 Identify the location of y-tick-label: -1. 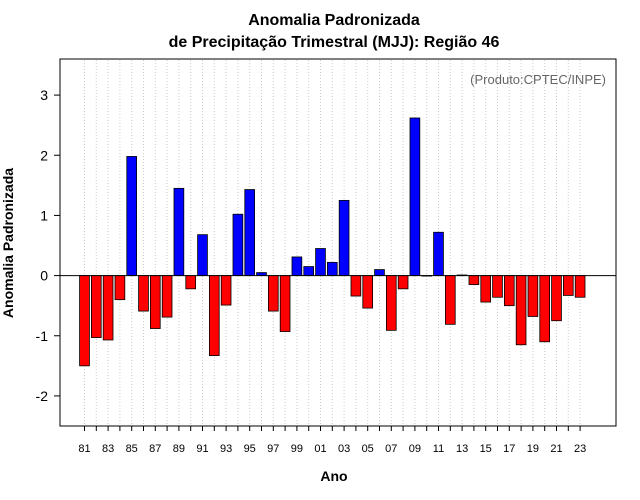
(42, 336).